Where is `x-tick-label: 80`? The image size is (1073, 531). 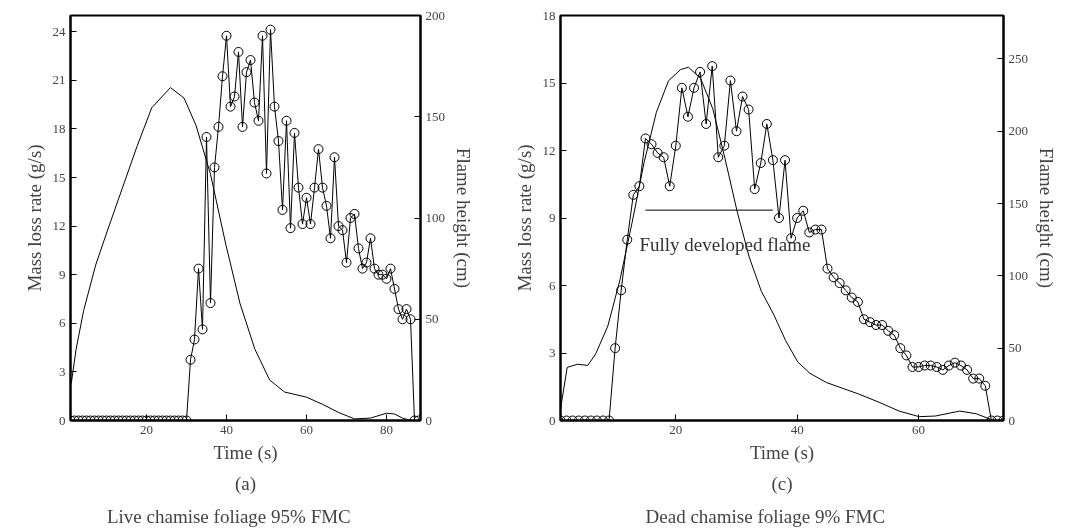 x-tick-label: 80 is located at coordinates (386, 429).